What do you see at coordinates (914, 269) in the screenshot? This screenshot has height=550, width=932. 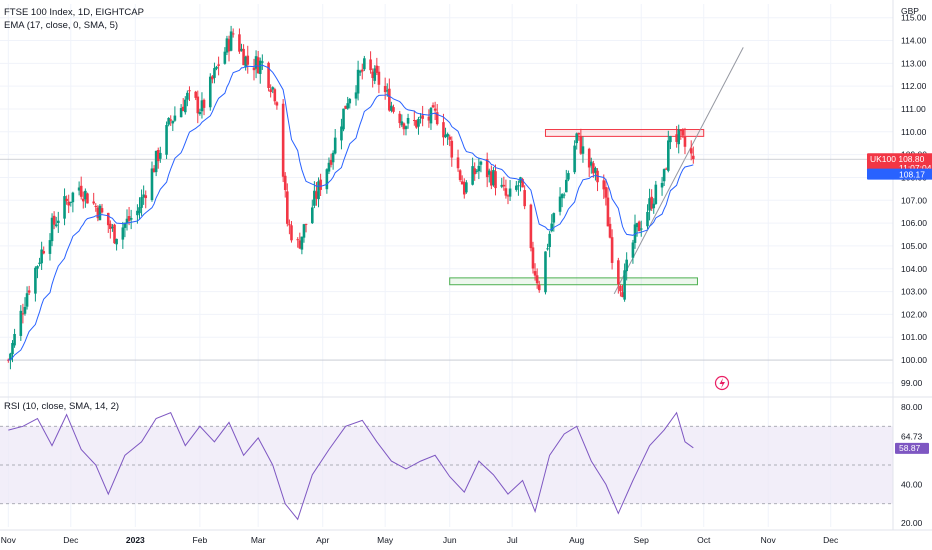 I see `price-tick-label: 104.00` at bounding box center [914, 269].